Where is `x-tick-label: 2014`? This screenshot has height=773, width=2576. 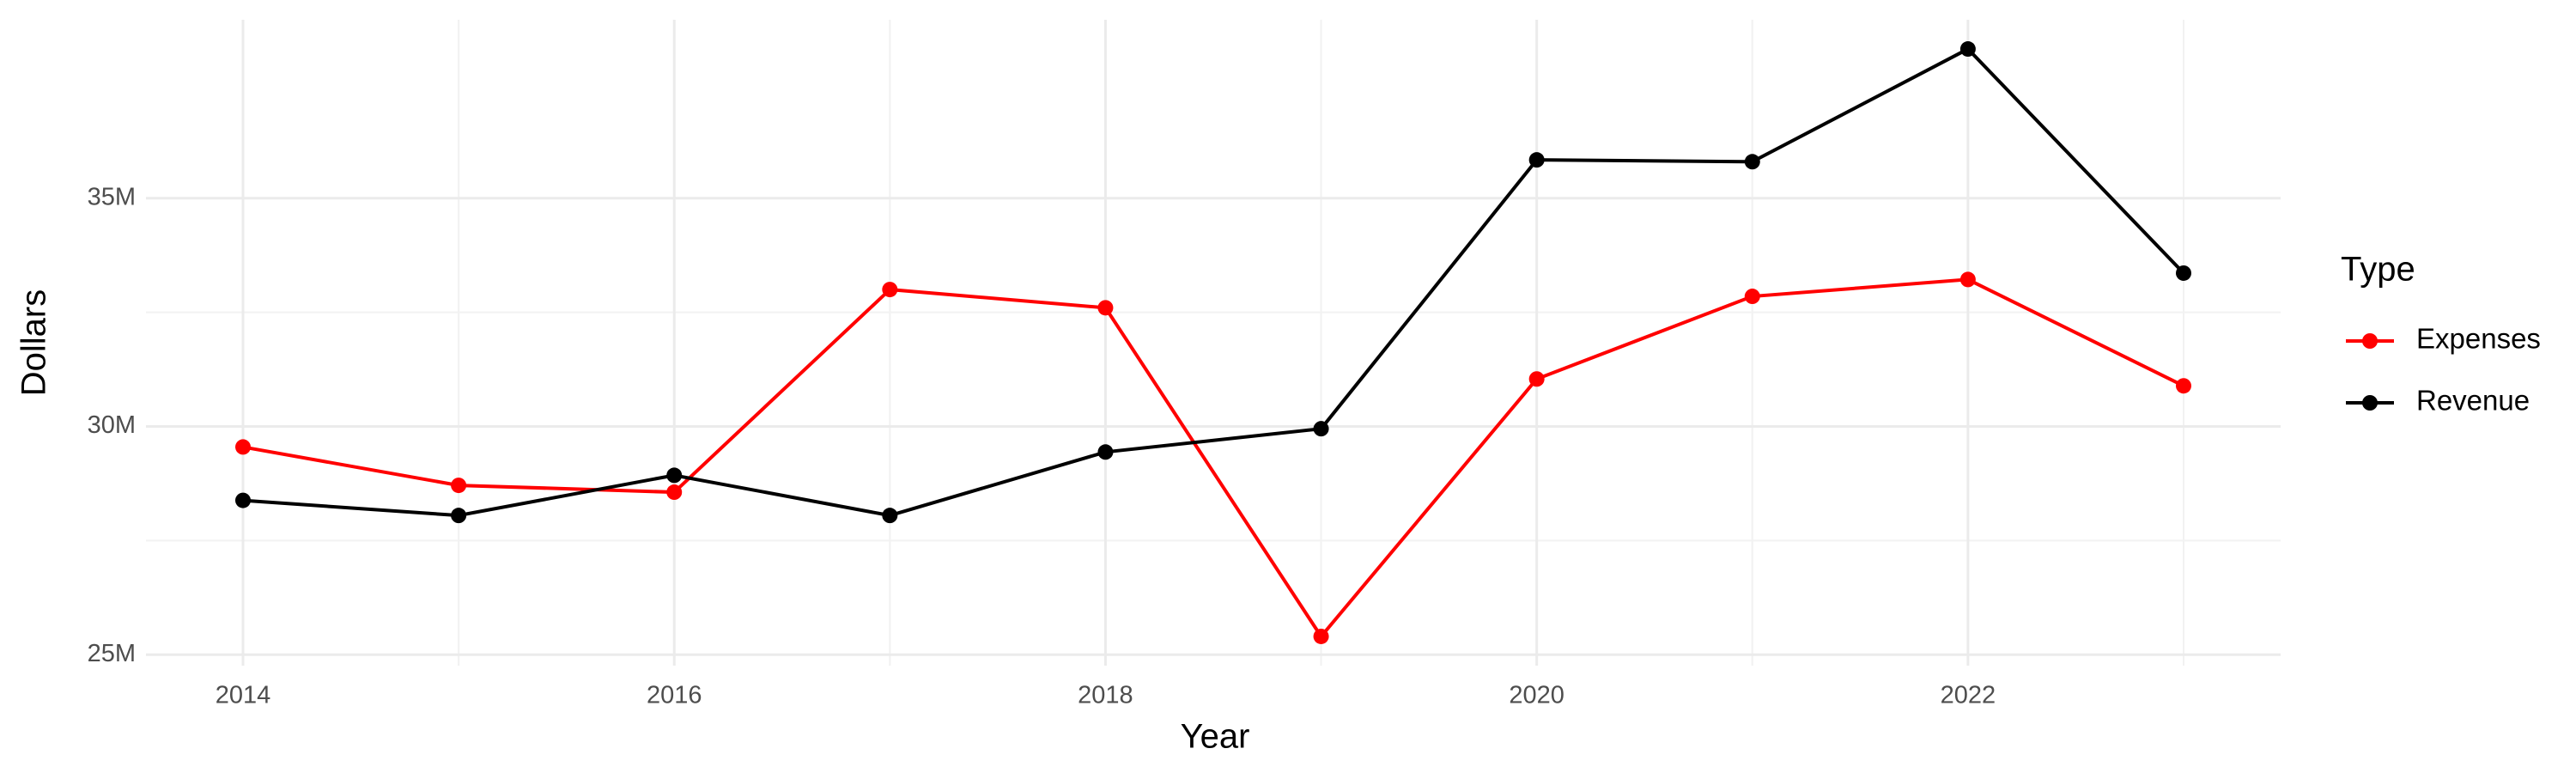
x-tick-label: 2014 is located at coordinates (243, 695).